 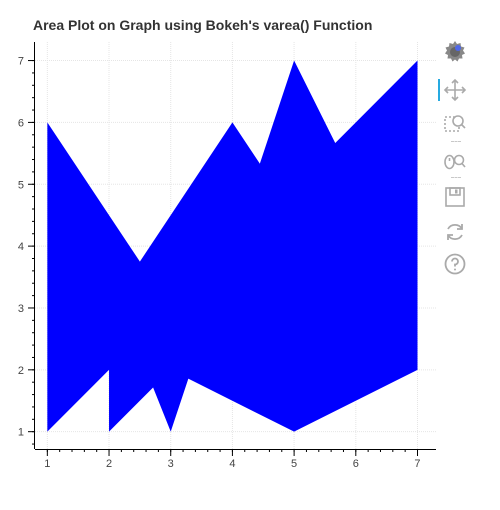 I want to click on x-tick-label: 1, so click(x=47, y=464).